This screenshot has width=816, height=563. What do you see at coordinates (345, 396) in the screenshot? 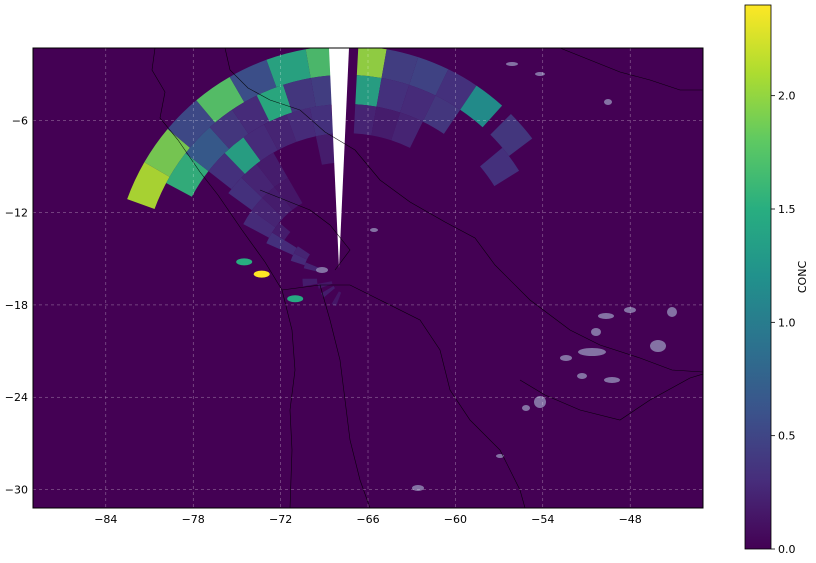
I see `border-south` at bounding box center [345, 396].